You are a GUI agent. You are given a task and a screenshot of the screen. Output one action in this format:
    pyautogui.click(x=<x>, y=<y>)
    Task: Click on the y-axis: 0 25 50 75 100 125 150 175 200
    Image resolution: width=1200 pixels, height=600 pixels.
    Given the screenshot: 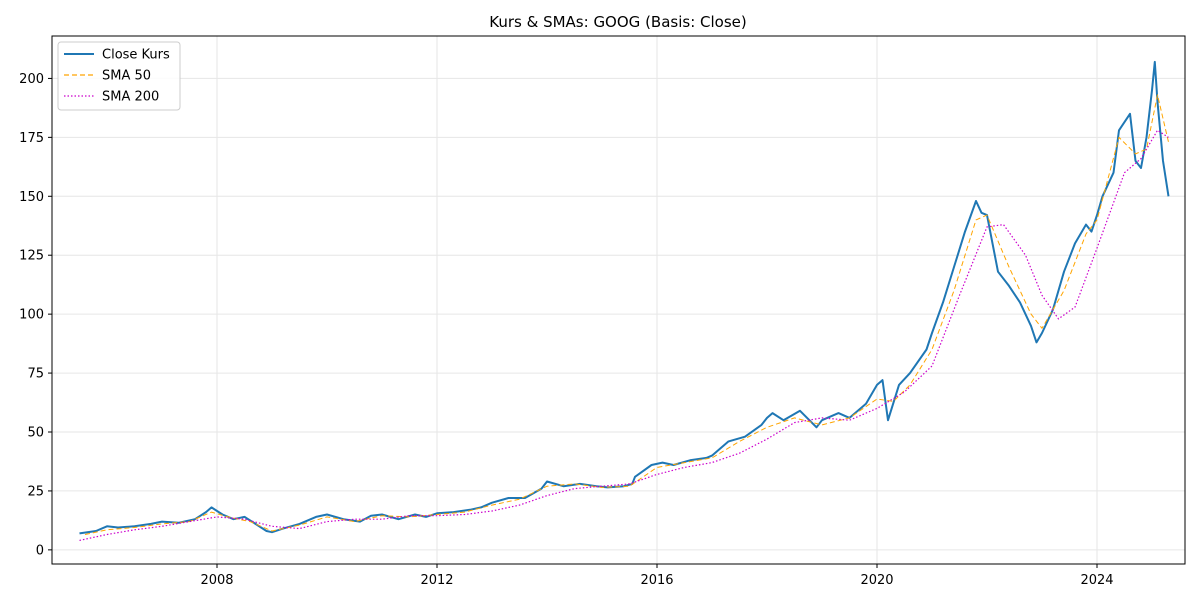 What is the action you would take?
    pyautogui.click(x=35, y=315)
    